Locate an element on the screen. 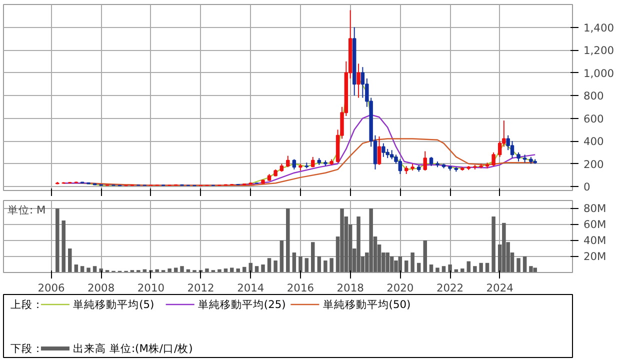 The image size is (638, 362). y-tick-label: 80M is located at coordinates (595, 208).